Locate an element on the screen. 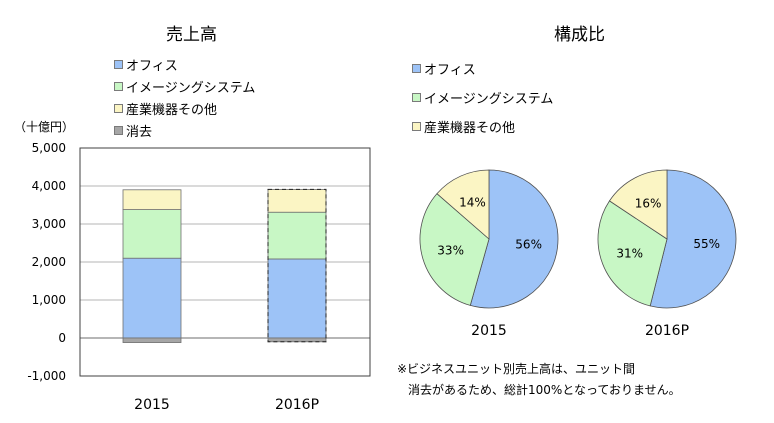  pie-legend-item-industrial: 産業機器その他 is located at coordinates (463, 126).